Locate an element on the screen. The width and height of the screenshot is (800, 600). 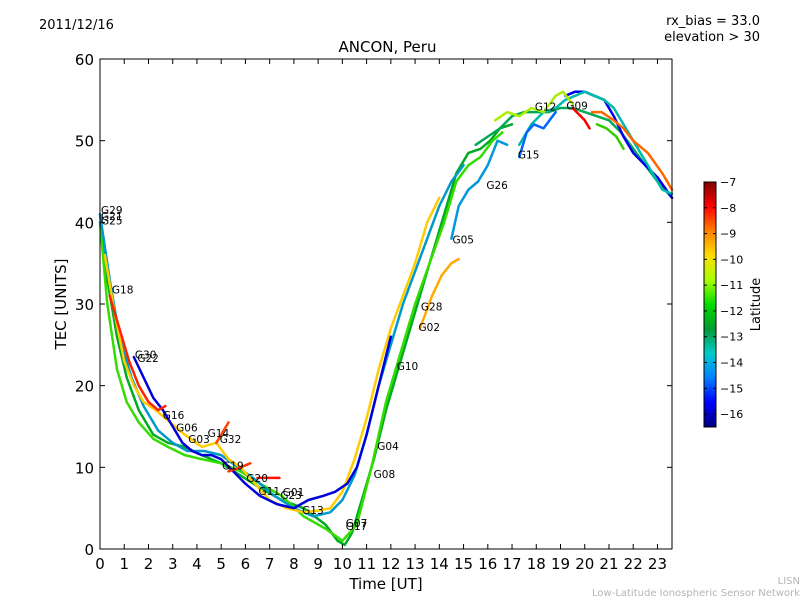
series-line-trace-o is located at coordinates (581, 118).